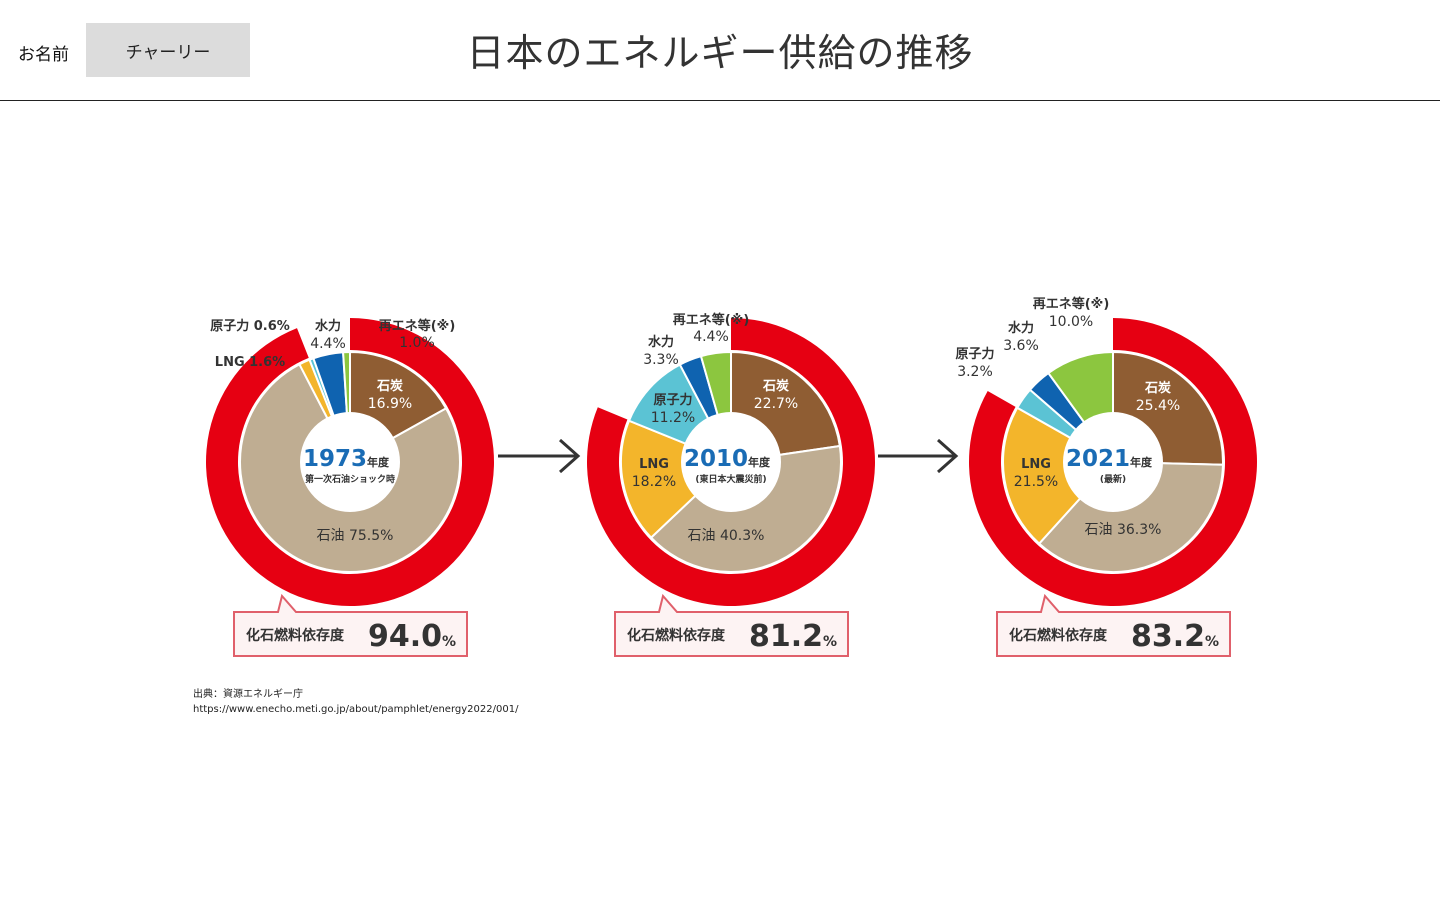 This screenshot has width=1440, height=900. Describe the element at coordinates (974, 354) in the screenshot. I see `label-nuclear-2021: 原子力` at that location.